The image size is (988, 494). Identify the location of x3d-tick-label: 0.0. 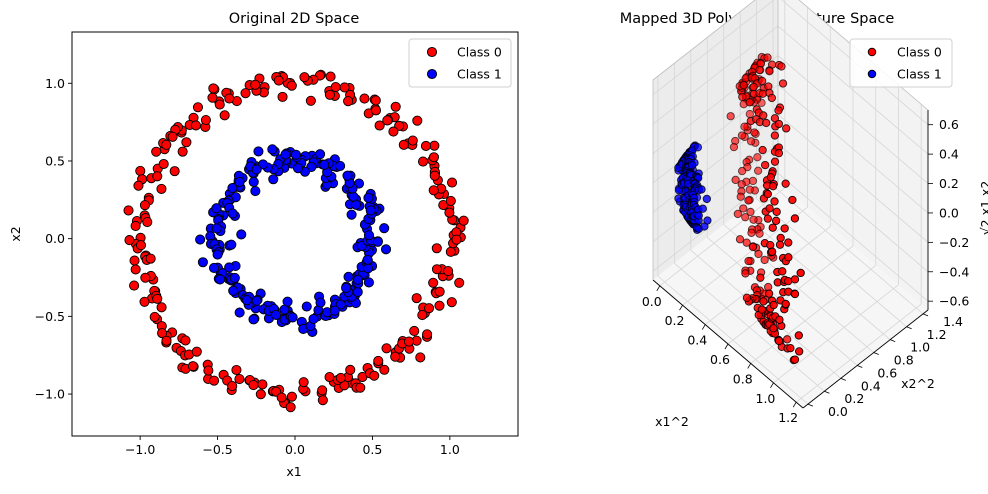
(652, 301).